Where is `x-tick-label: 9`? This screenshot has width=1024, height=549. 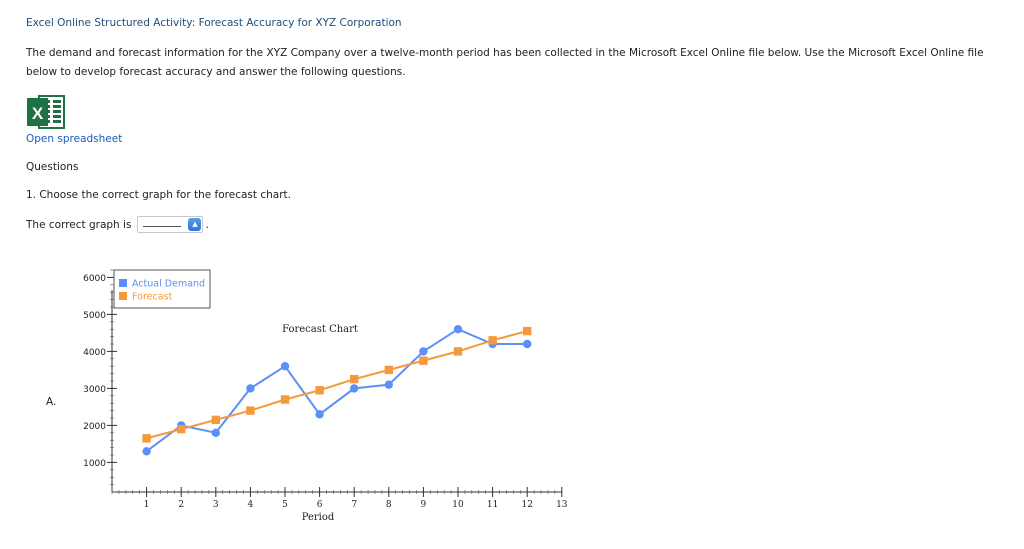
x-tick-label: 9 is located at coordinates (424, 505).